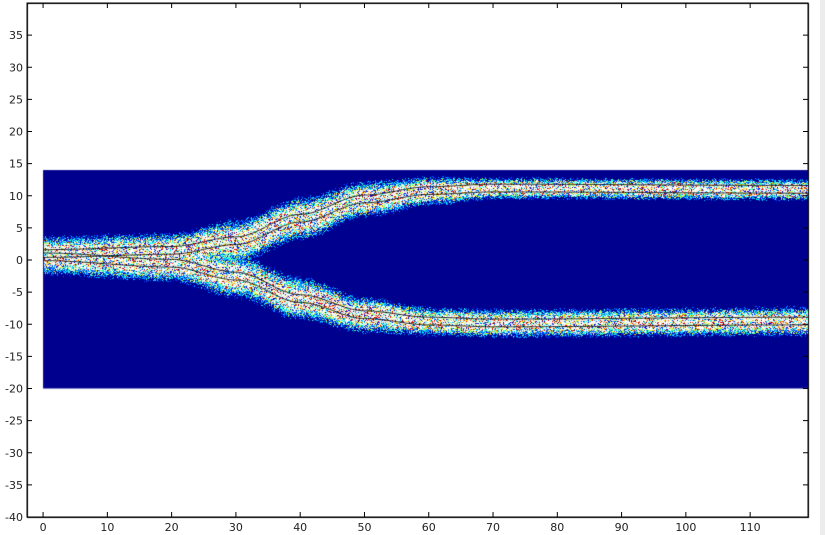  What do you see at coordinates (16, 164) in the screenshot?
I see `y-tick-label: 15` at bounding box center [16, 164].